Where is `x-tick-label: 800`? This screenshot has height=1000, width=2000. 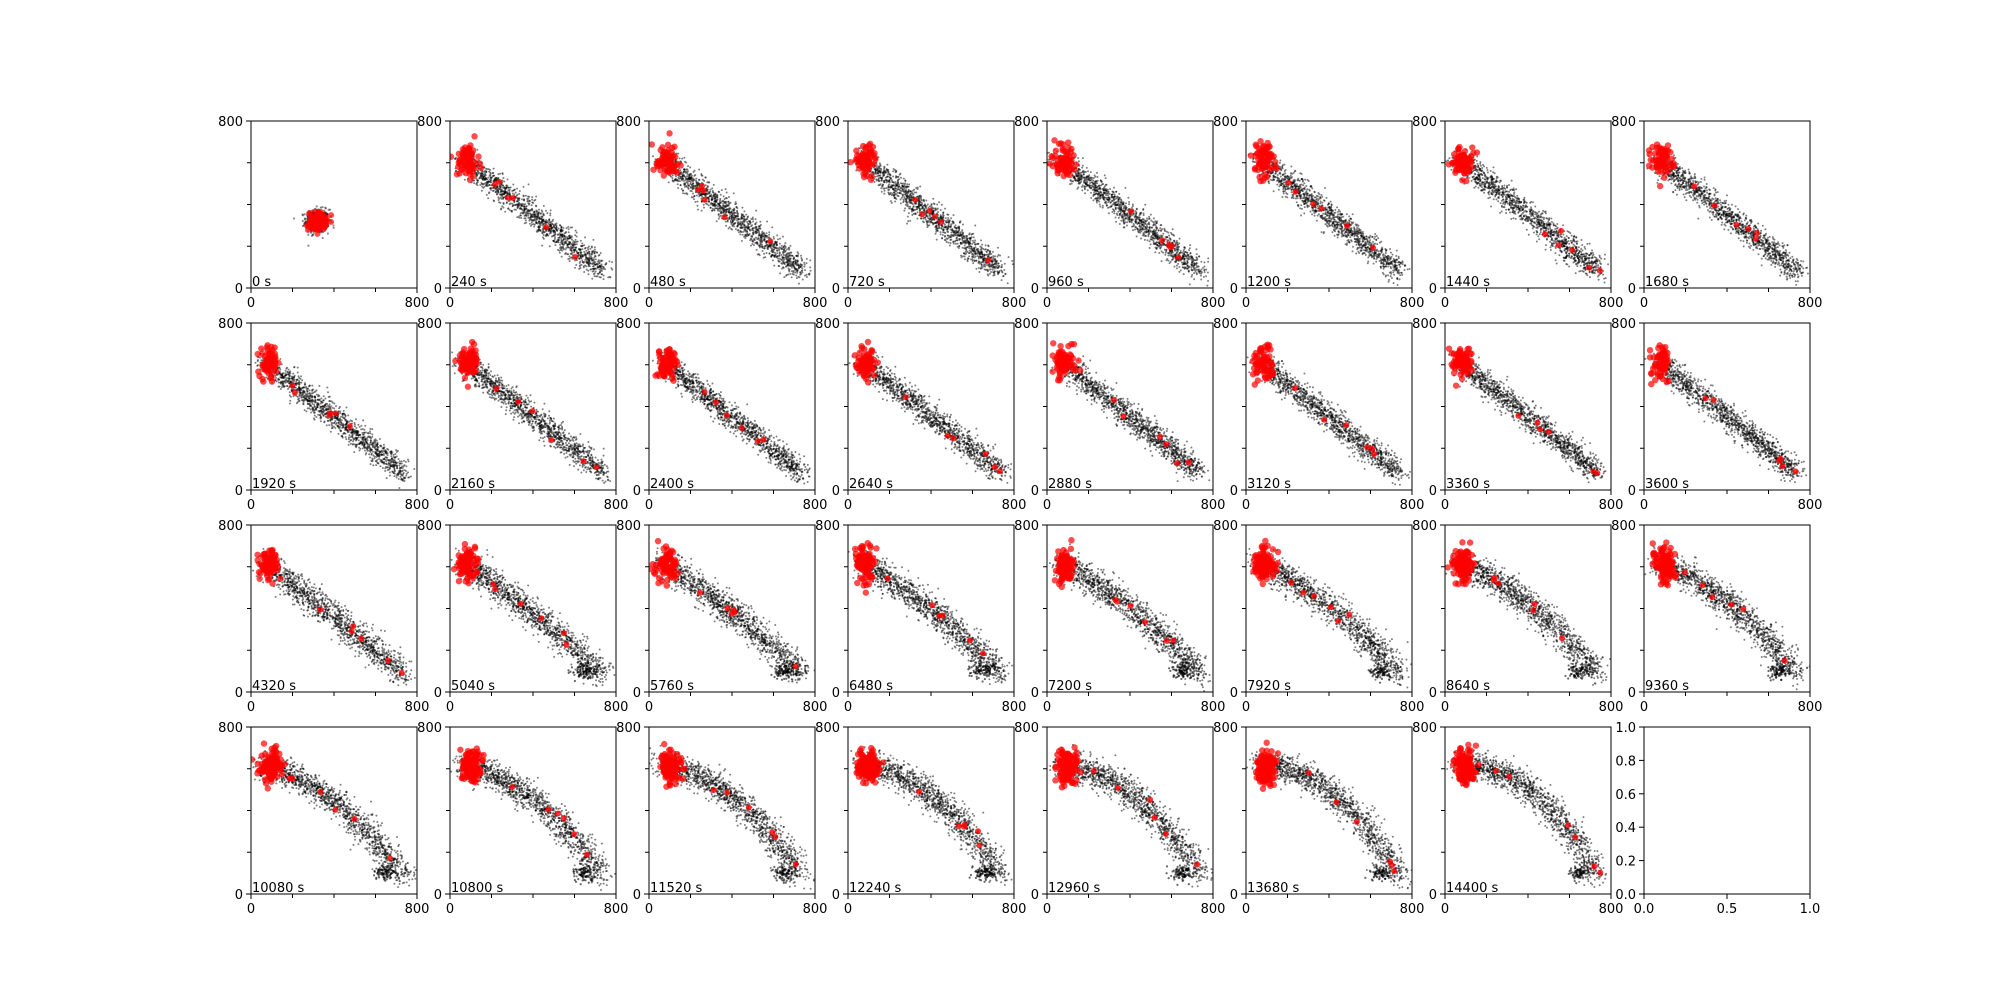
x-tick-label: 800 is located at coordinates (616, 303).